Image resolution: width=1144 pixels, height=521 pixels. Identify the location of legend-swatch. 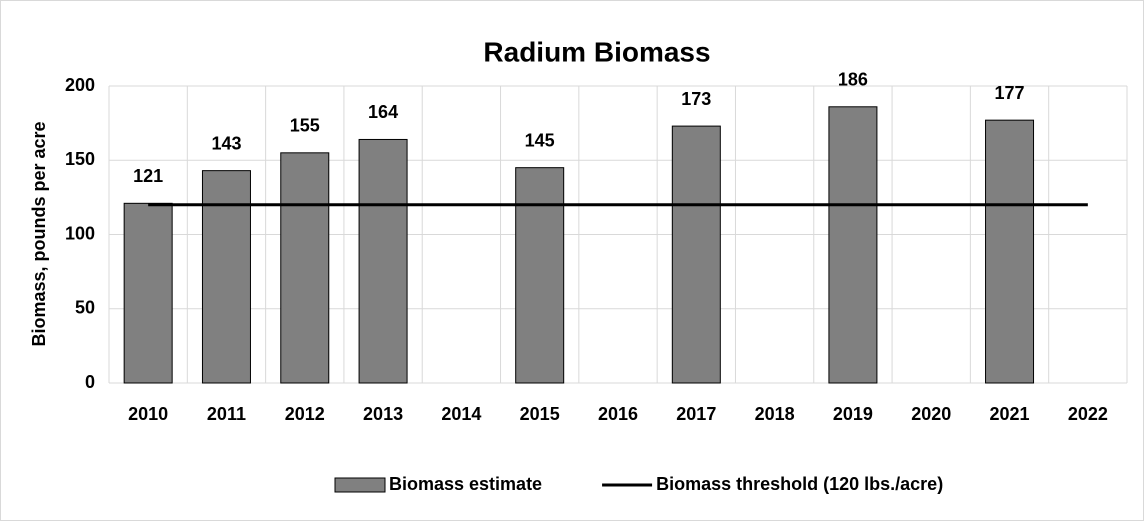
(360, 485).